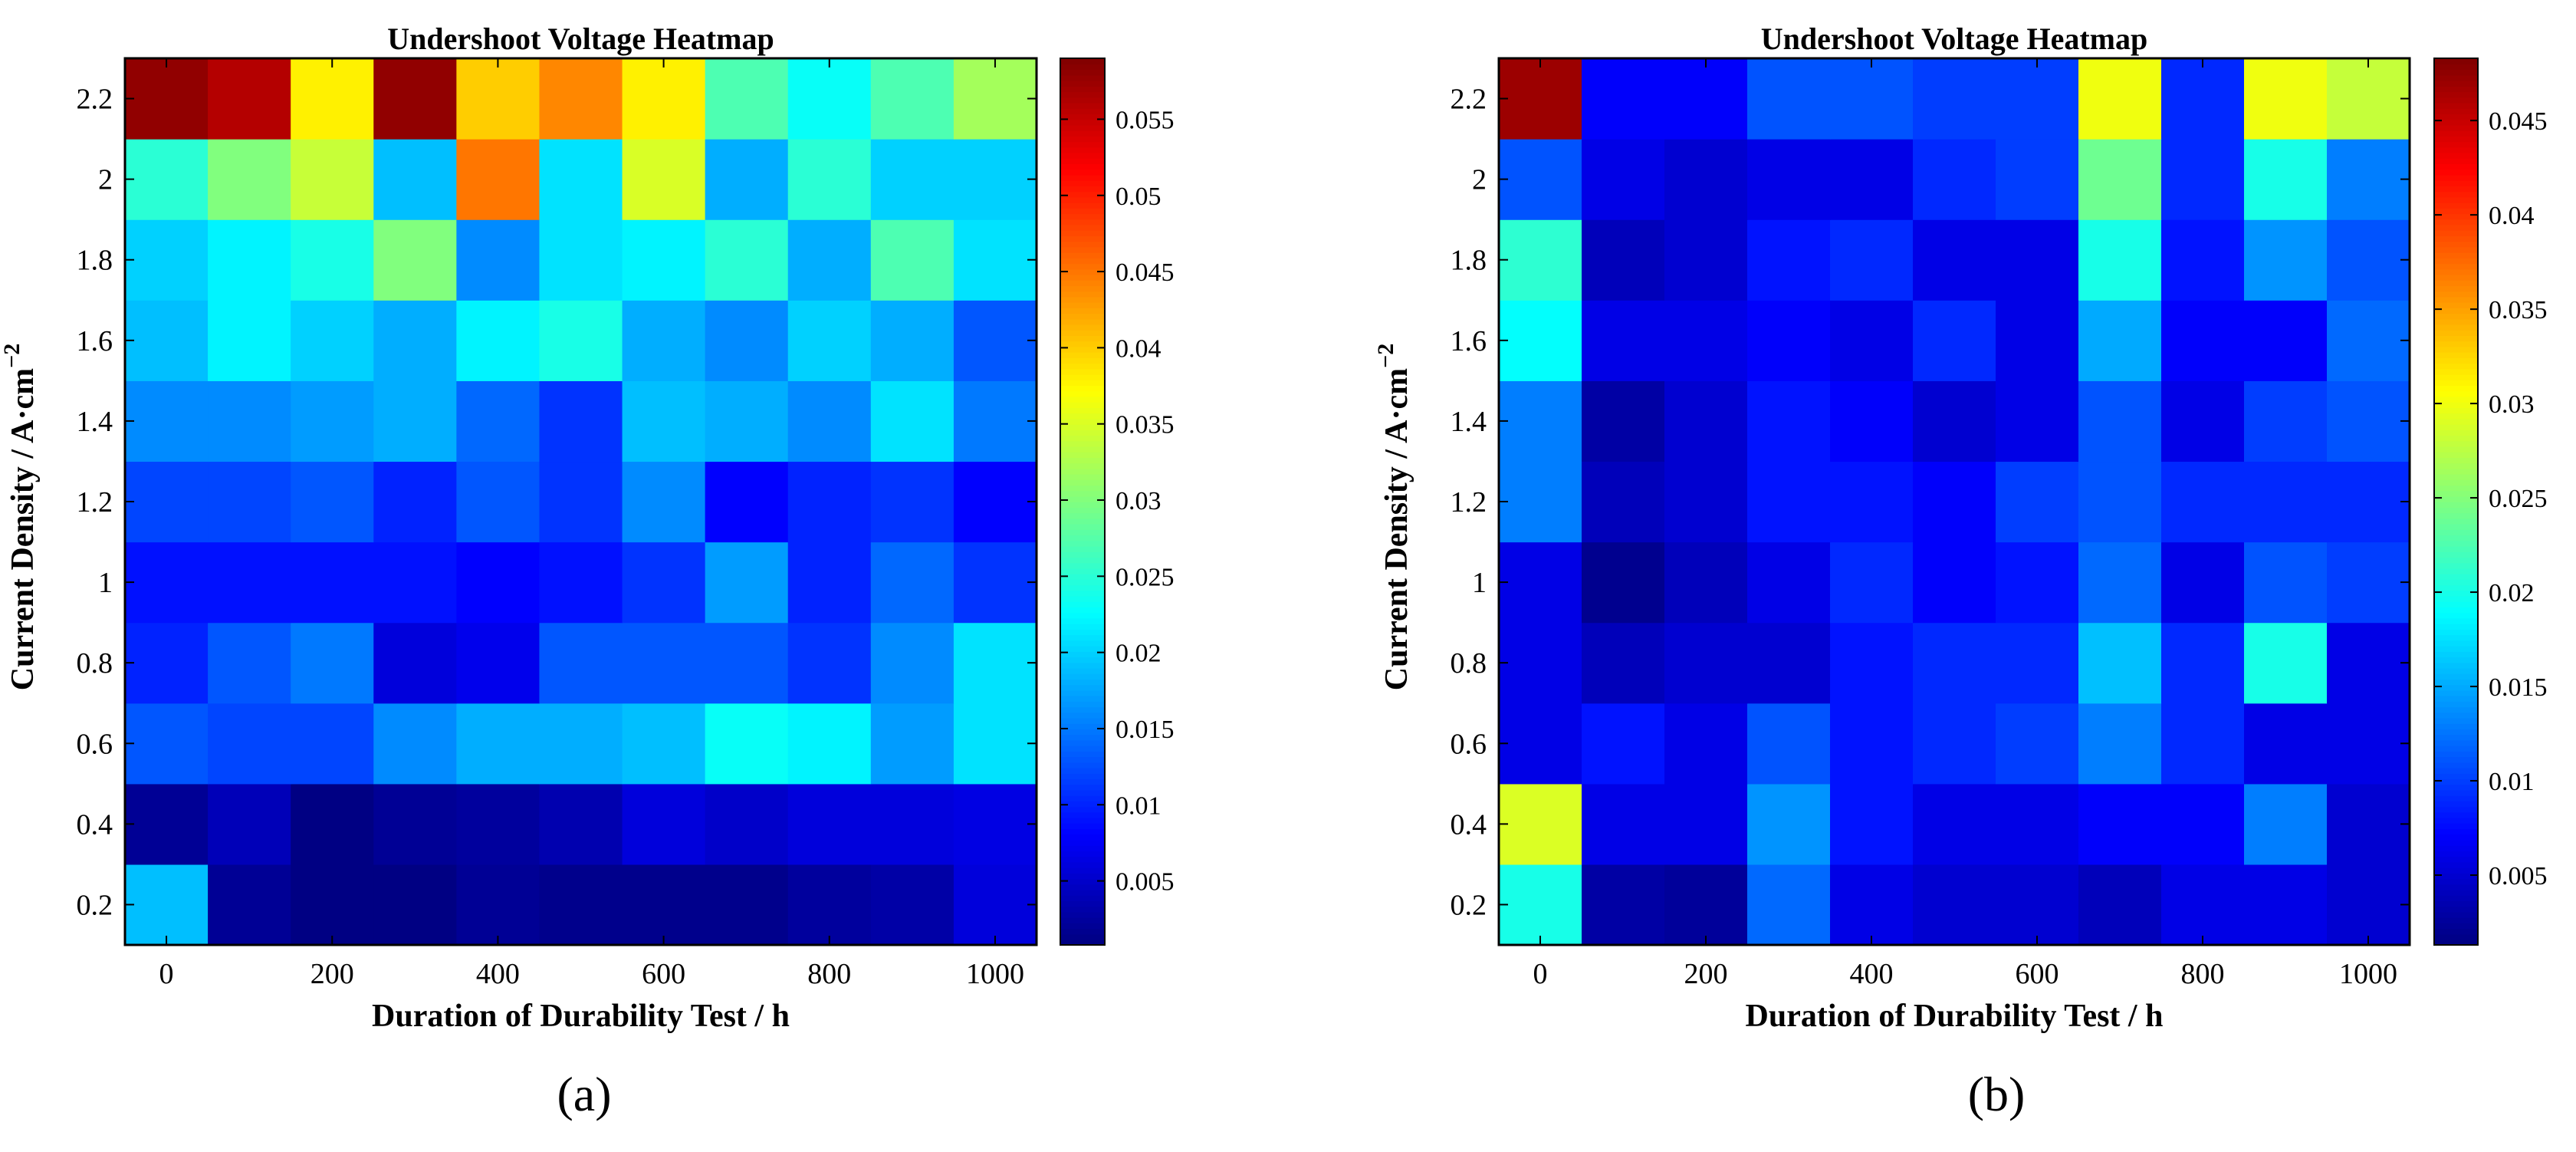 This screenshot has height=1152, width=2576. I want to click on colorbar-tick-label: 0.05, so click(1139, 197).